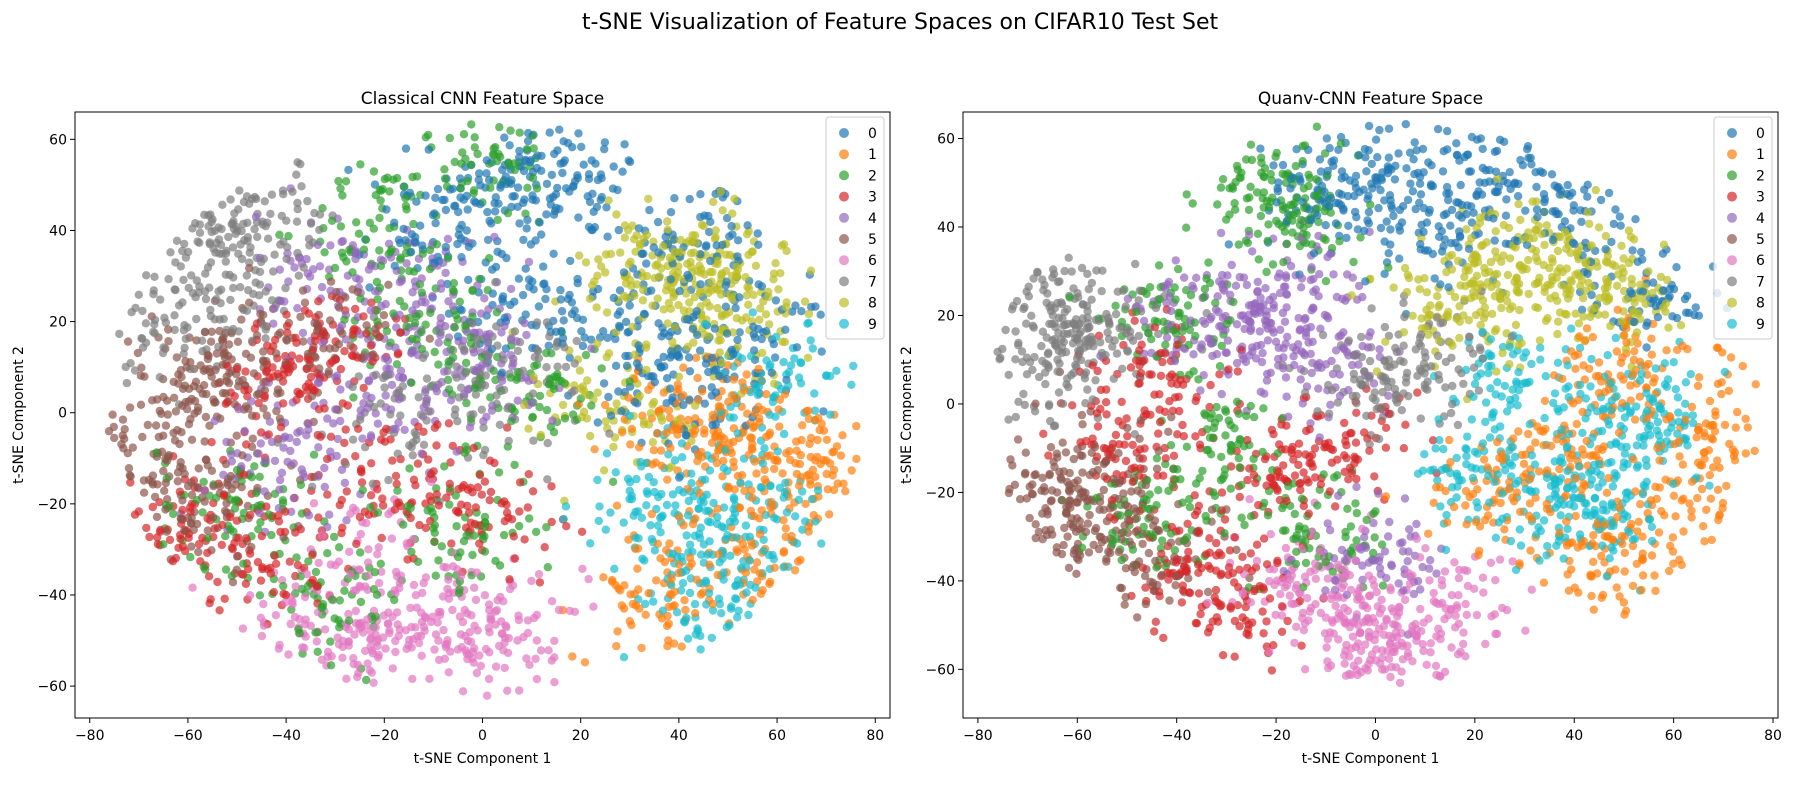 The image size is (1800, 800). I want to click on x-tick-label: −80, so click(90, 736).